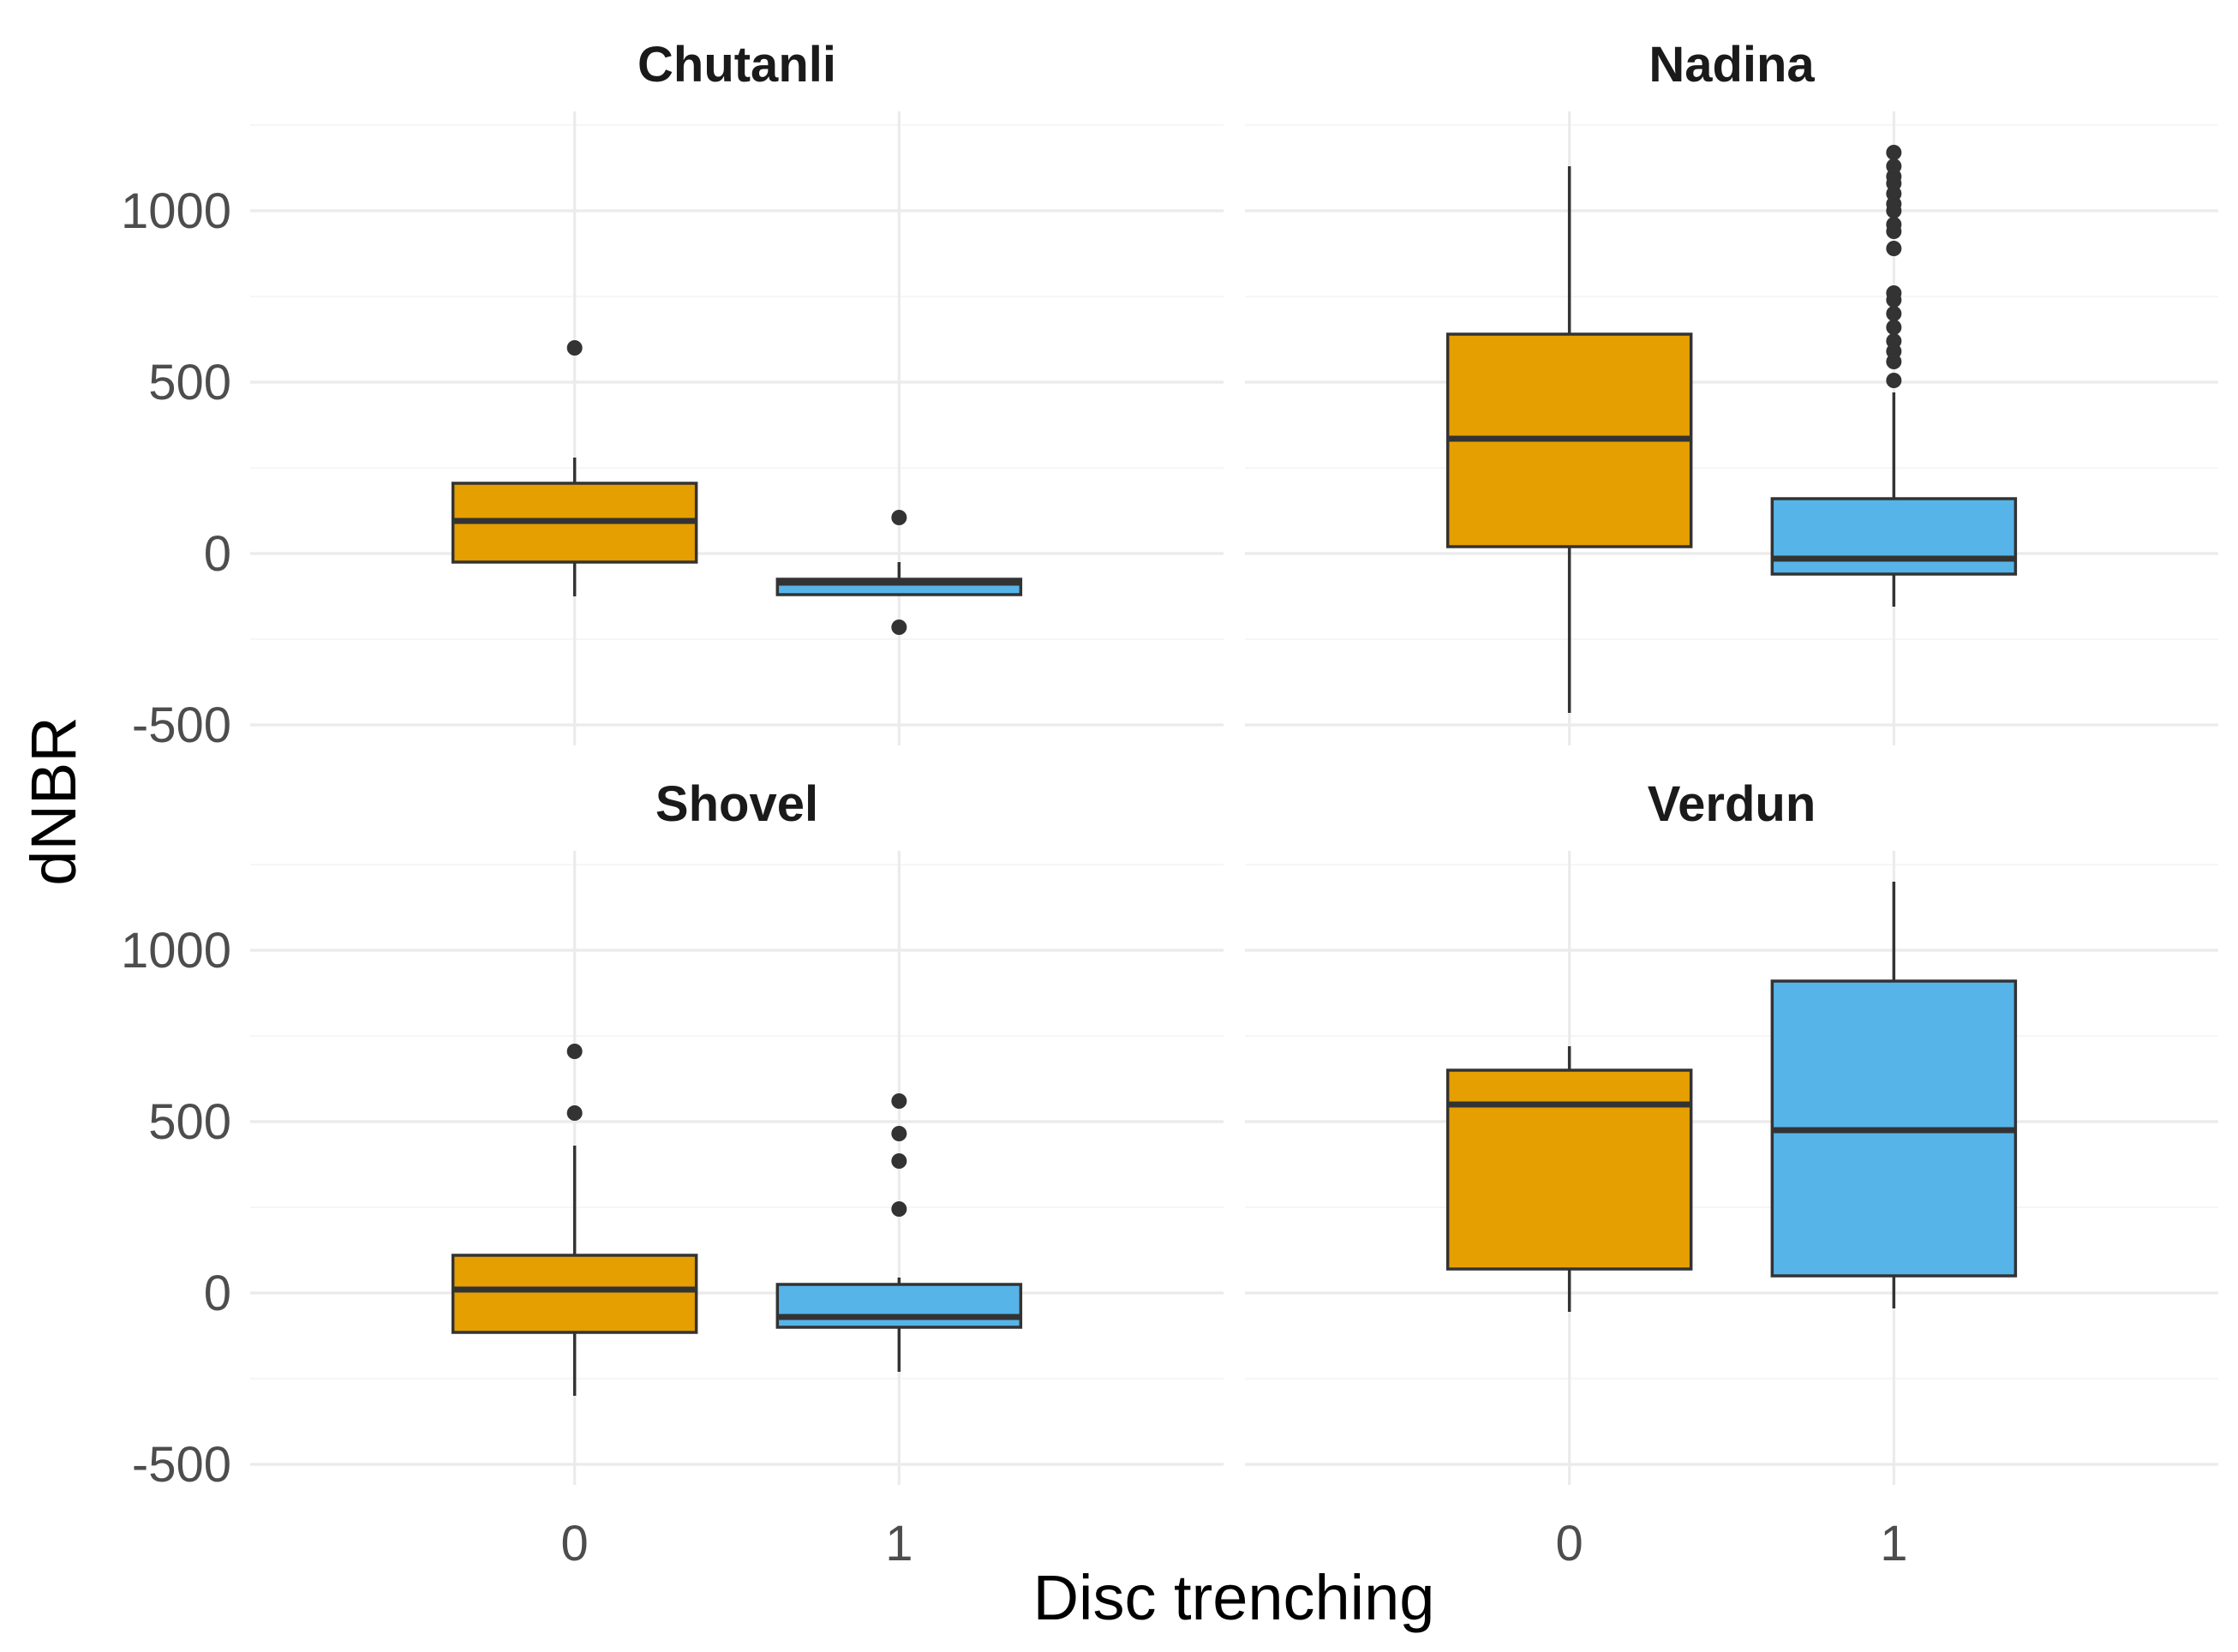 The height and width of the screenshot is (1652, 2238). I want to click on panel-title: Chutanli, so click(736, 65).